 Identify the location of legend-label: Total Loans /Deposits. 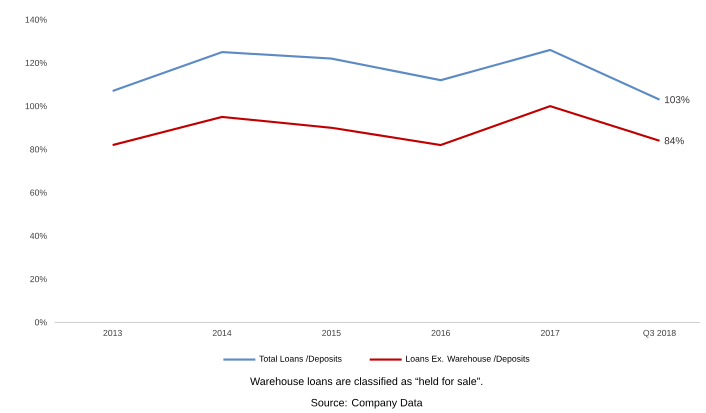
(300, 359).